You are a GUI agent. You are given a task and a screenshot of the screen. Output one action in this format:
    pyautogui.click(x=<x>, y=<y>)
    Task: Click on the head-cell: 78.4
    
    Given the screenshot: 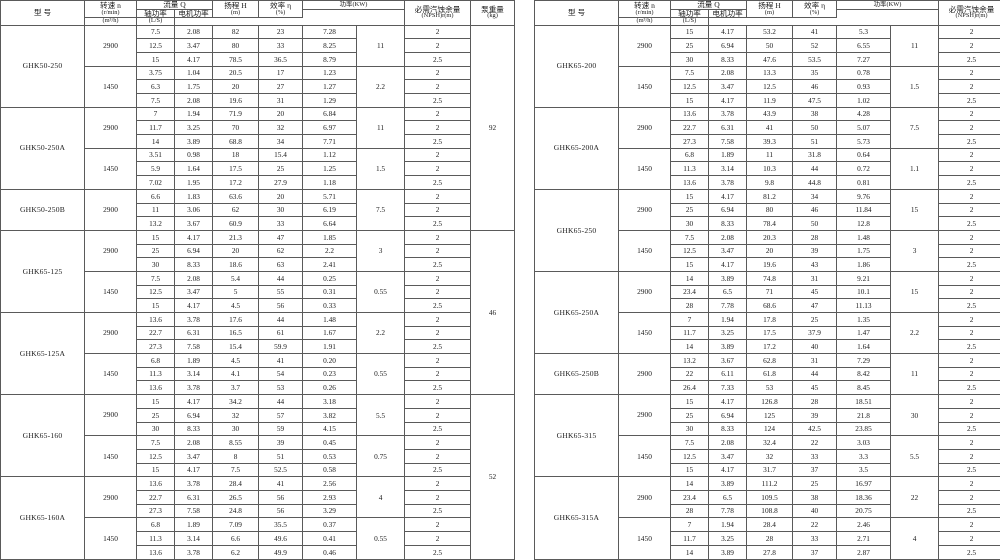 What is the action you would take?
    pyautogui.click(x=770, y=223)
    